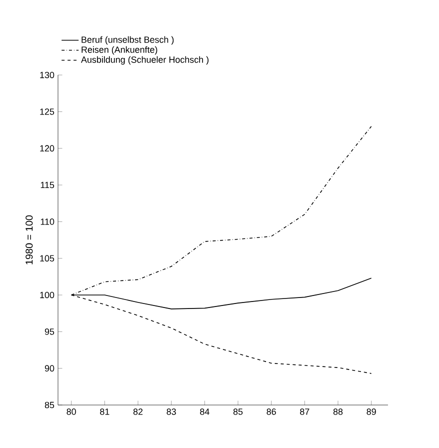 The height and width of the screenshot is (448, 439). What do you see at coordinates (49, 405) in the screenshot?
I see `y-tick-label: 85` at bounding box center [49, 405].